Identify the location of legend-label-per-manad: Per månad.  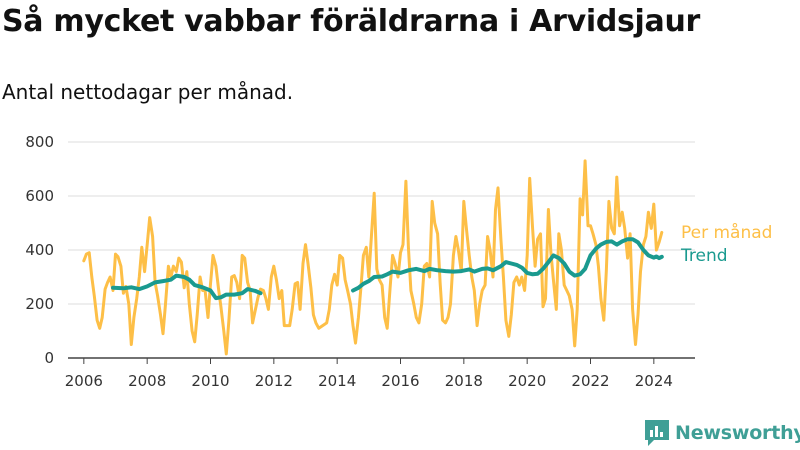
(726, 232).